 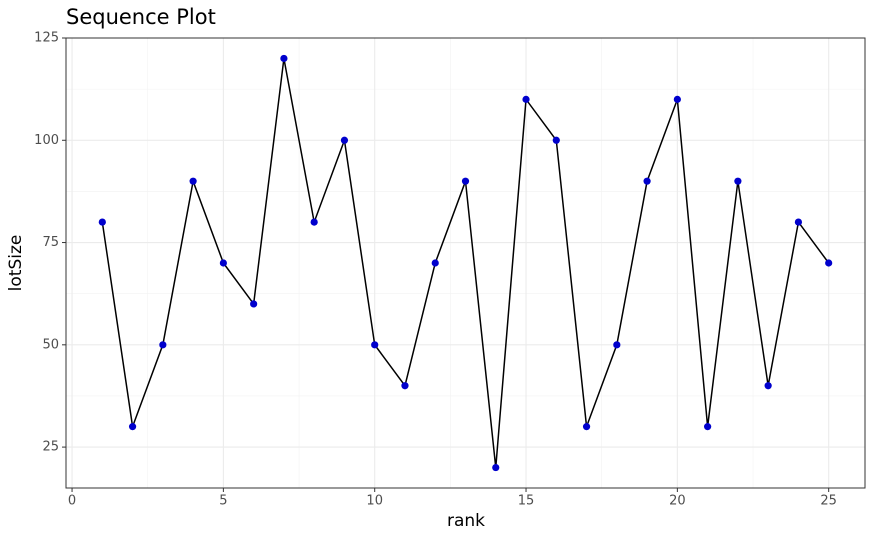 I want to click on y-tick-label: 50, so click(x=50, y=344).